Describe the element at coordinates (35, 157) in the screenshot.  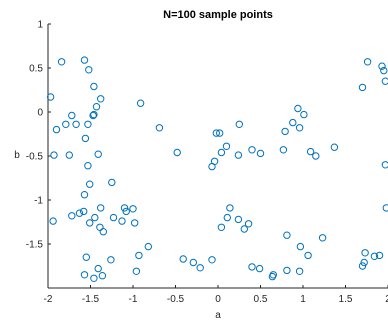
I see `y-tick-label: -0.5` at that location.